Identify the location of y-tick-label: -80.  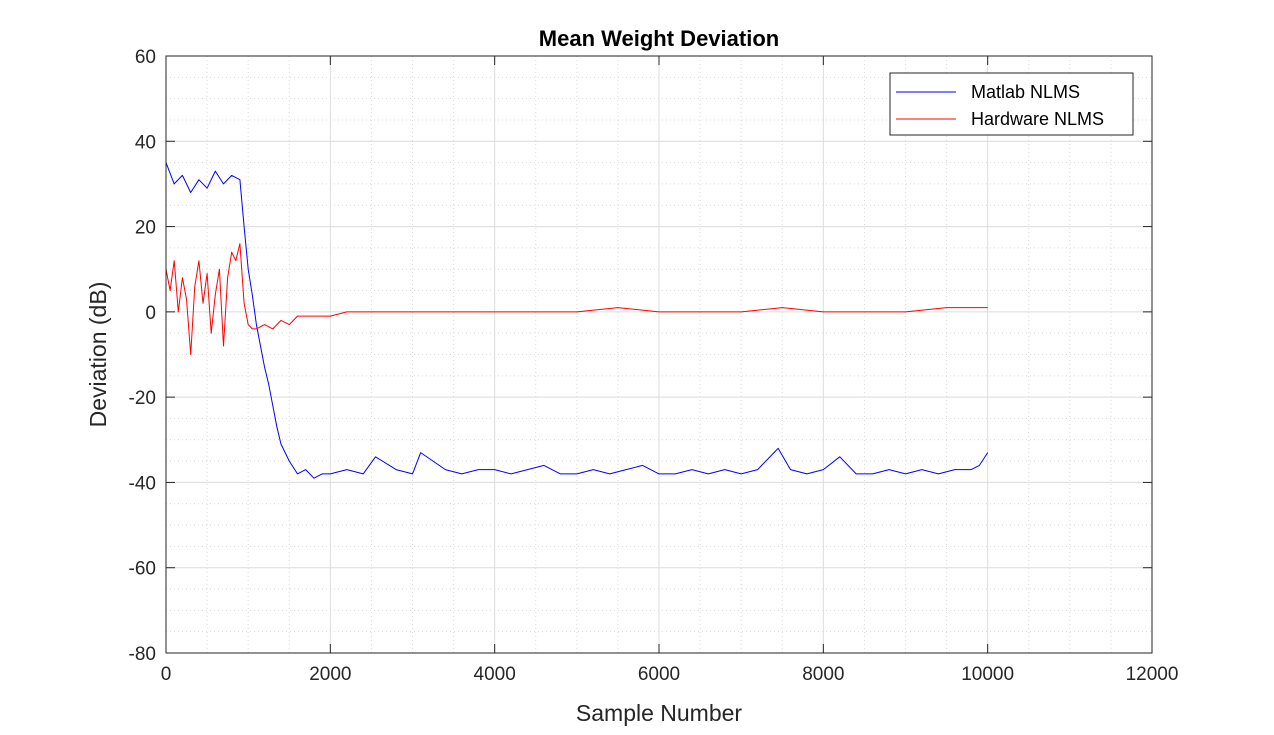
(142, 654).